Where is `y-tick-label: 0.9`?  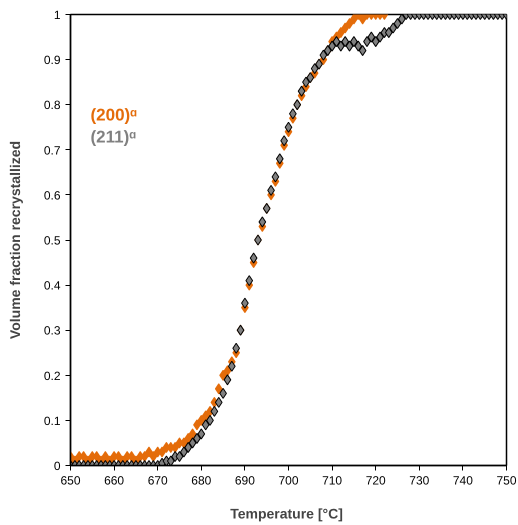
y-tick-label: 0.9 is located at coordinates (52, 60).